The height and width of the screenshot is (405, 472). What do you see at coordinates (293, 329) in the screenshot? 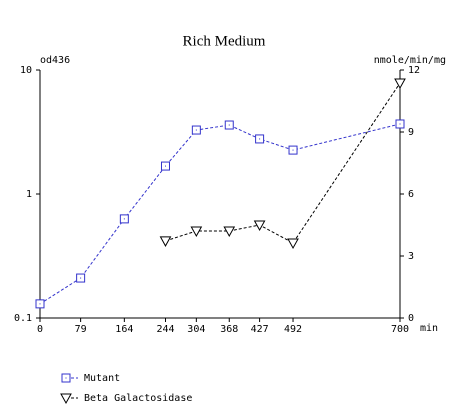
I see `x-tick-label: 492` at bounding box center [293, 329].